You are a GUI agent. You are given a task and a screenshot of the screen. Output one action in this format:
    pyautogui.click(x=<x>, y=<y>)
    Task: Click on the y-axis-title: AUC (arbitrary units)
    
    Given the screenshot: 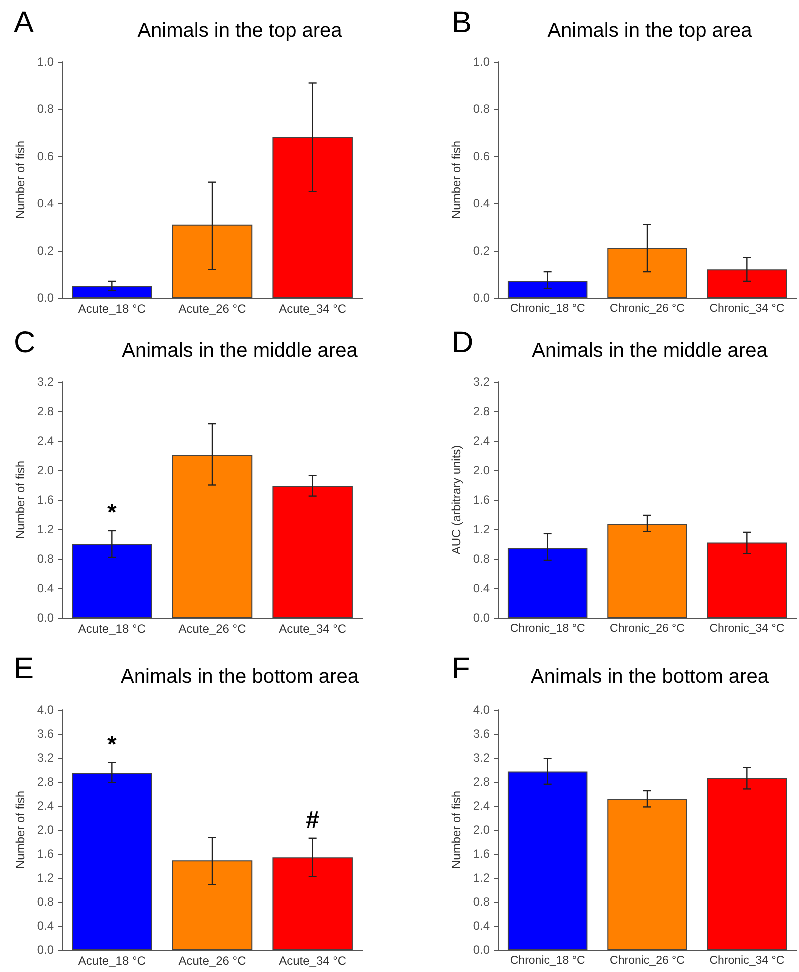 What is the action you would take?
    pyautogui.click(x=456, y=500)
    